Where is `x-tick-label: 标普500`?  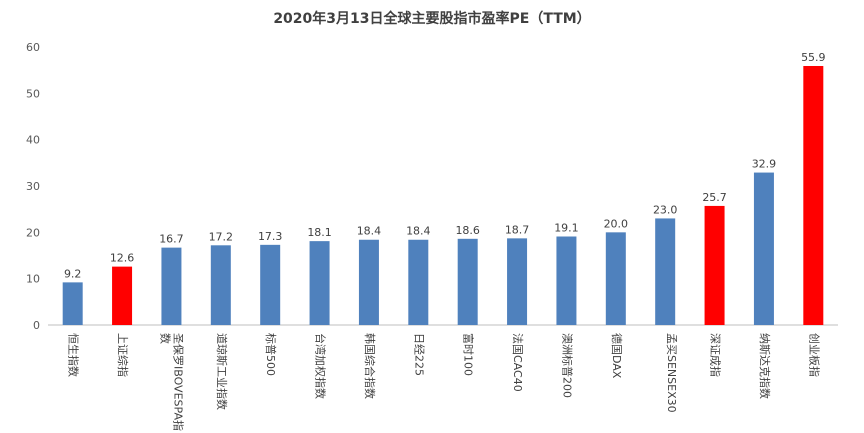 x-tick-label: 标普500 is located at coordinates (271, 354).